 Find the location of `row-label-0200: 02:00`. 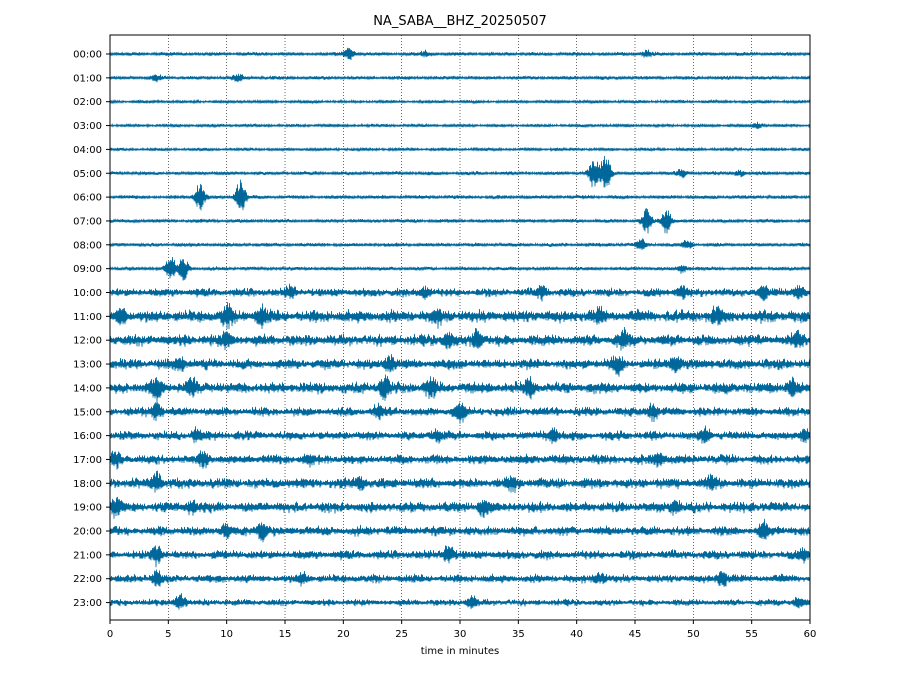

row-label-0200: 02:00 is located at coordinates (87, 102).